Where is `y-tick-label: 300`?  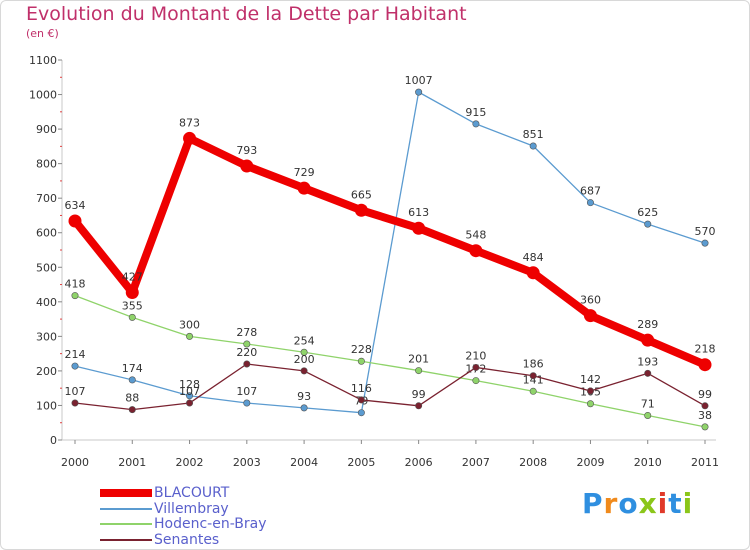
y-tick-label: 300 is located at coordinates (46, 336).